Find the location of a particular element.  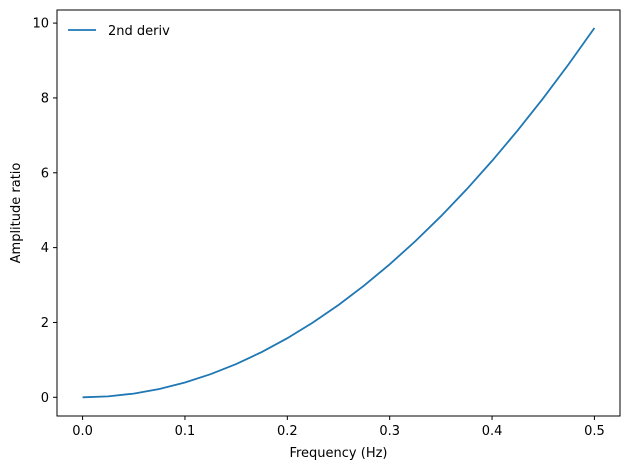

x-tick-label: 0.0 is located at coordinates (82, 431).